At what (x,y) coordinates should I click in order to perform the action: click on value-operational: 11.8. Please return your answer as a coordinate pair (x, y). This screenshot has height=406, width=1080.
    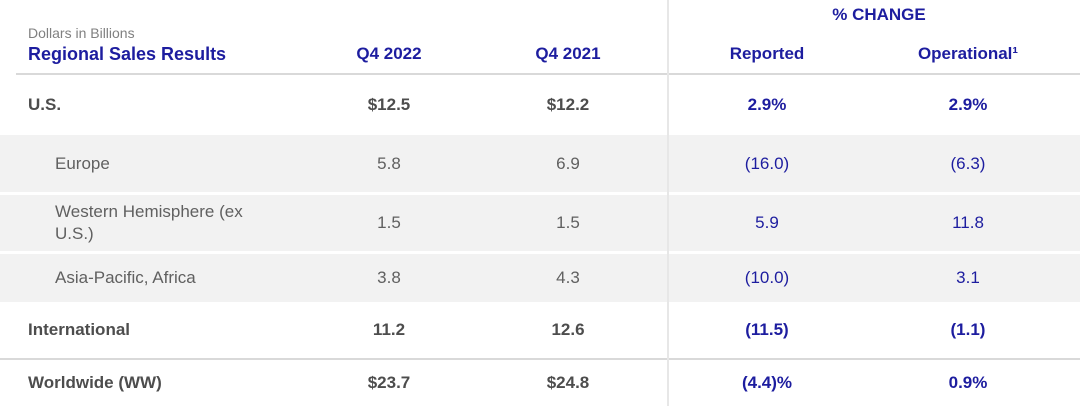
    Looking at the image, I should click on (968, 222).